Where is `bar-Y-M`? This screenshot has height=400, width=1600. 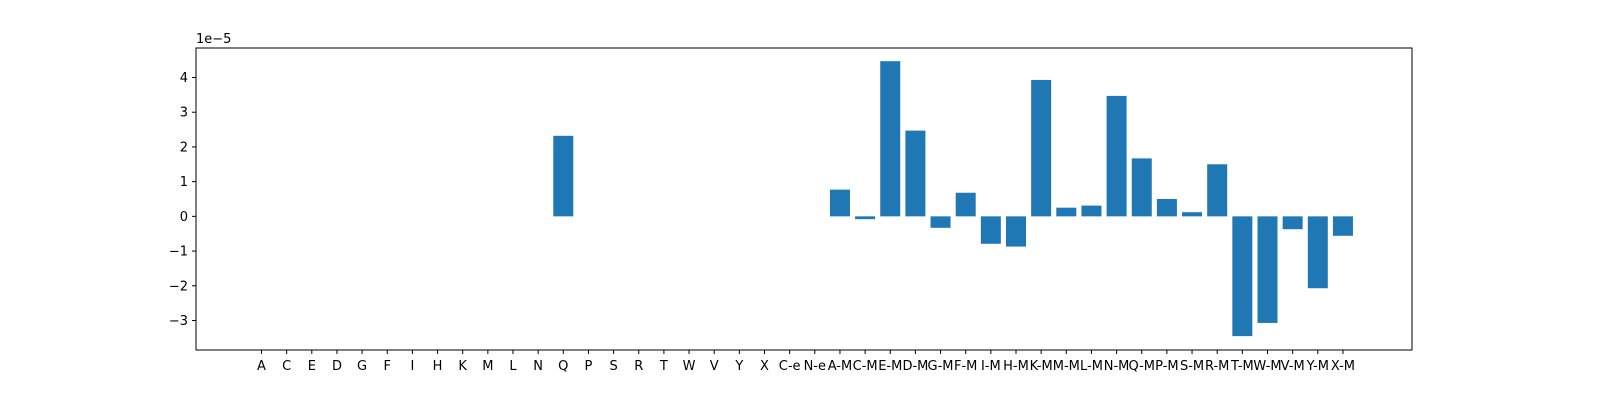 bar-Y-M is located at coordinates (1317, 252).